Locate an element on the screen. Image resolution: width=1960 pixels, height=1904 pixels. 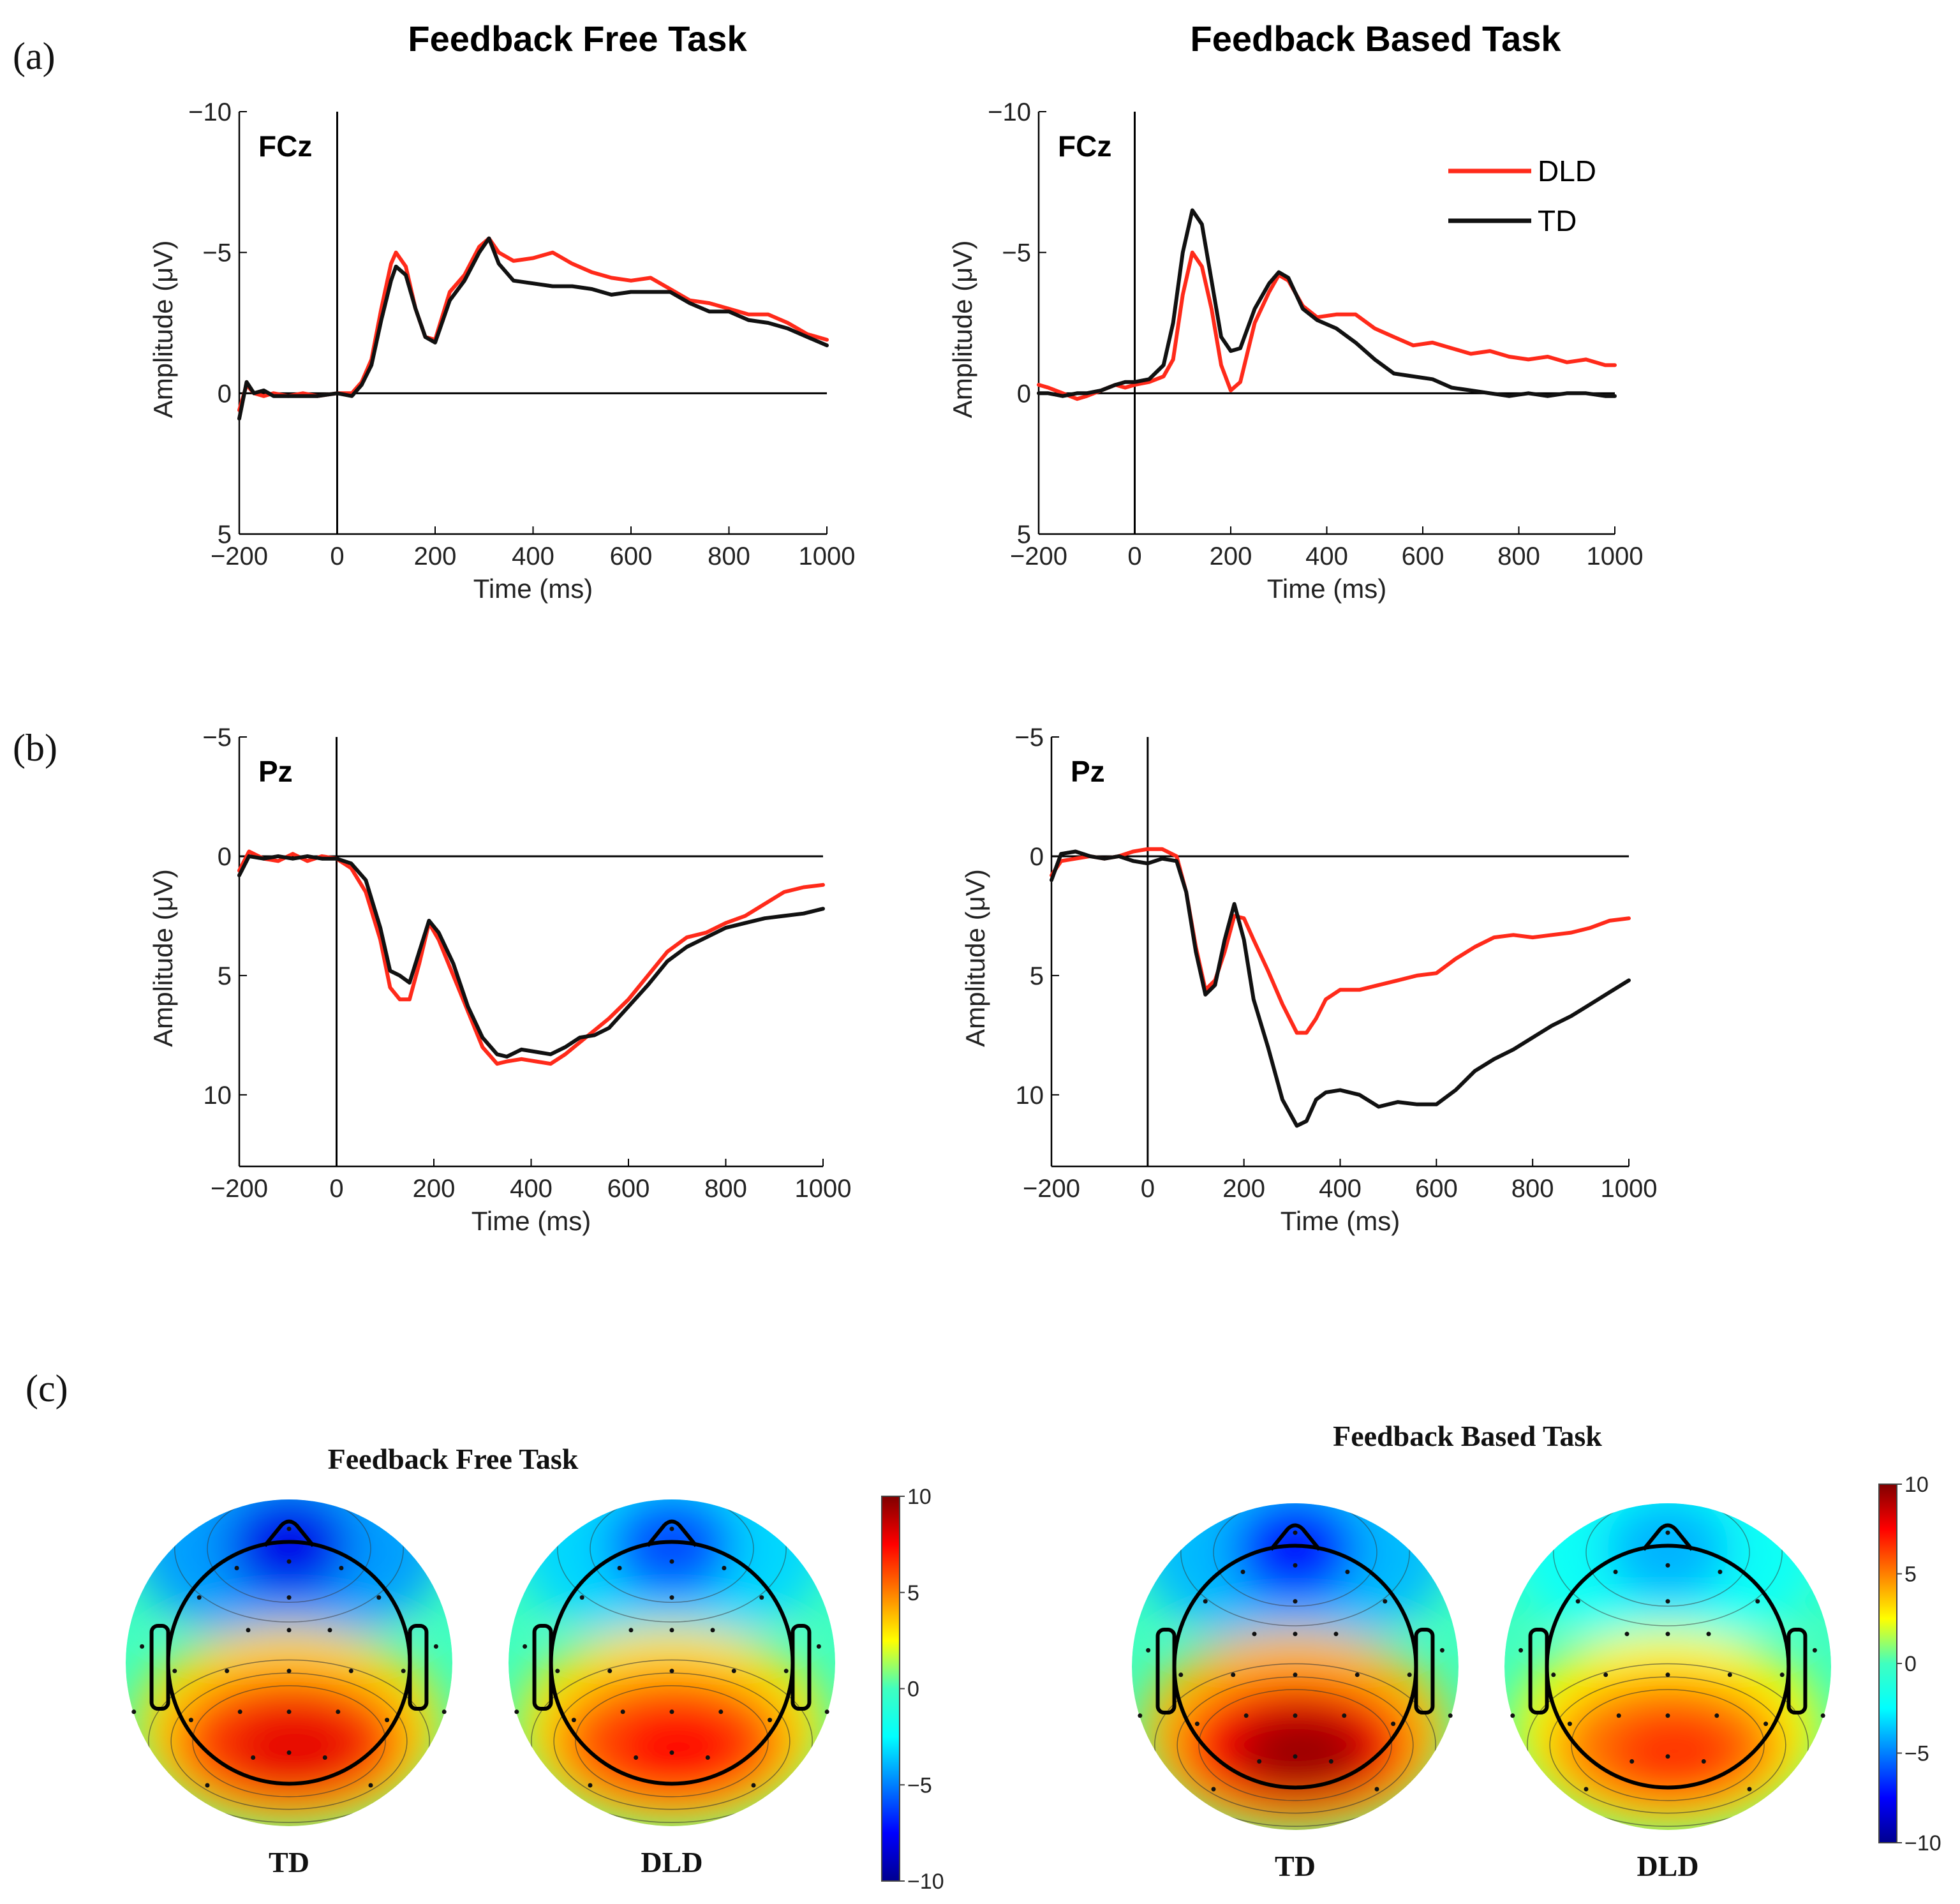
topomap-feedback-based-td is located at coordinates (1295, 1666).